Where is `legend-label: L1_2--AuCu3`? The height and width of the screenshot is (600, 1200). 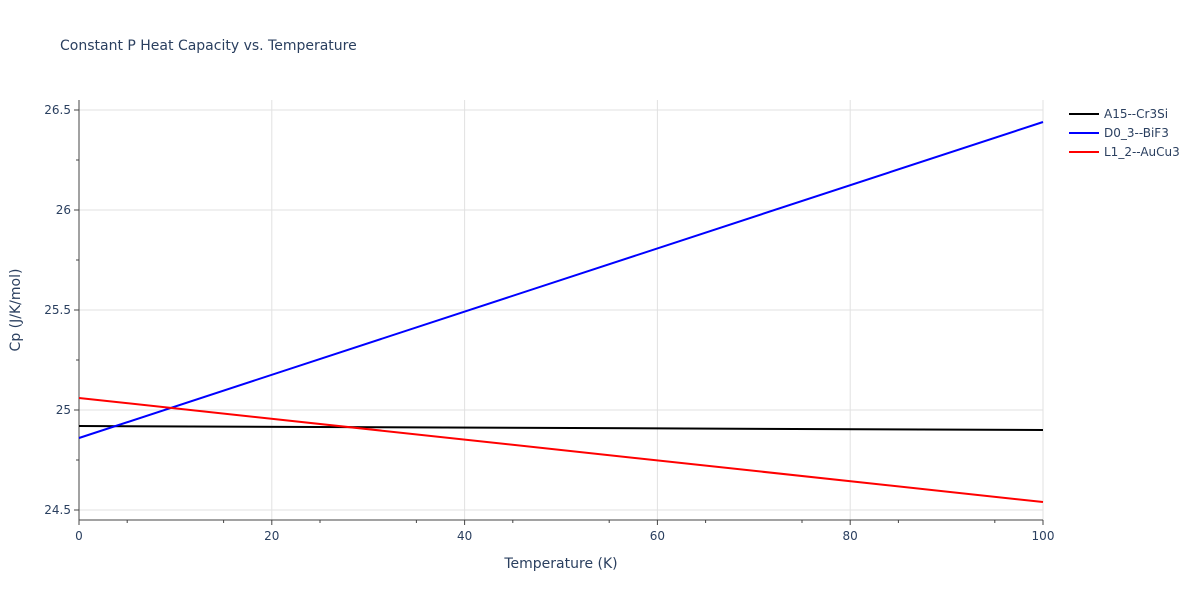
legend-label: L1_2--AuCu3 is located at coordinates (1142, 152).